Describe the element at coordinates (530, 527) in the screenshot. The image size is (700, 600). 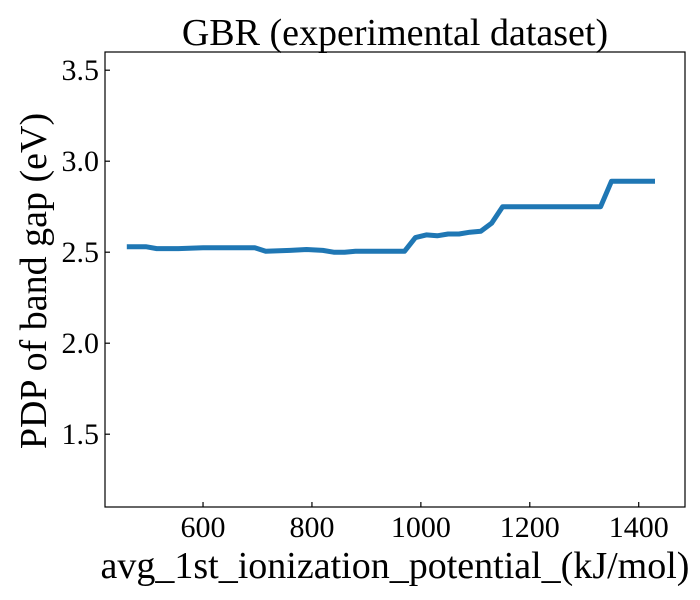
I see `x-tick-label: 1200` at that location.